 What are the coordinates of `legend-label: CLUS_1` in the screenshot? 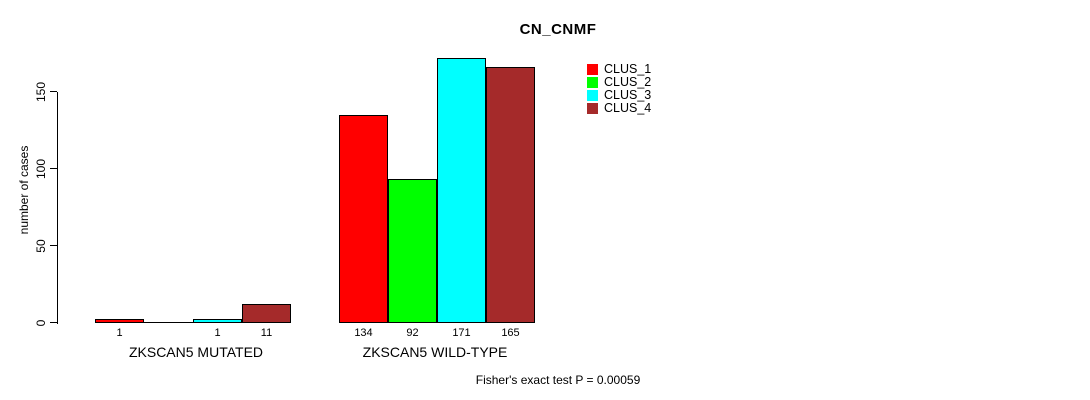 It's located at (628, 69).